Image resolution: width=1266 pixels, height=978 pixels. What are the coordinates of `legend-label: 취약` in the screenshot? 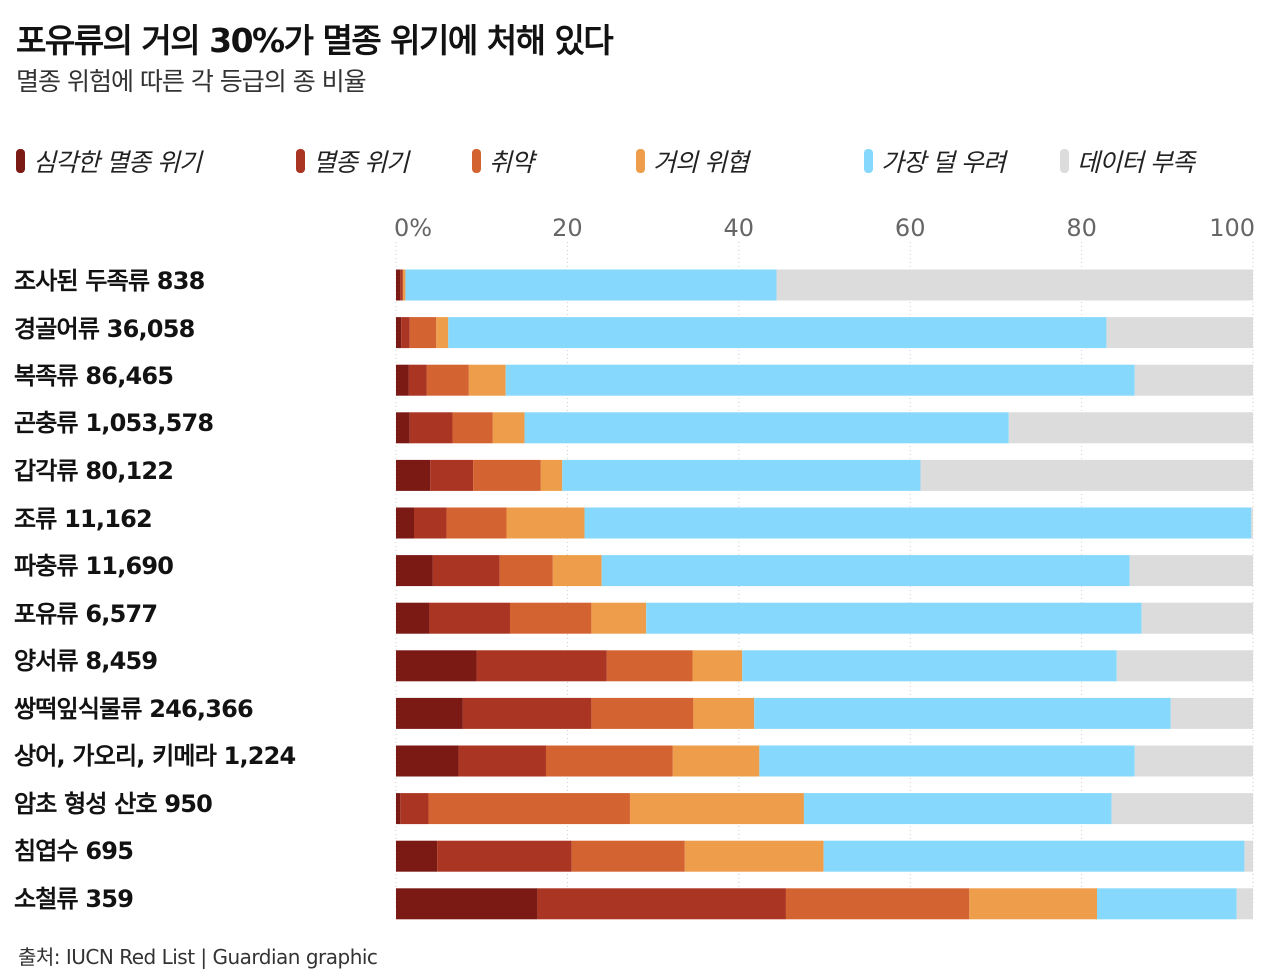 It's located at (511, 162).